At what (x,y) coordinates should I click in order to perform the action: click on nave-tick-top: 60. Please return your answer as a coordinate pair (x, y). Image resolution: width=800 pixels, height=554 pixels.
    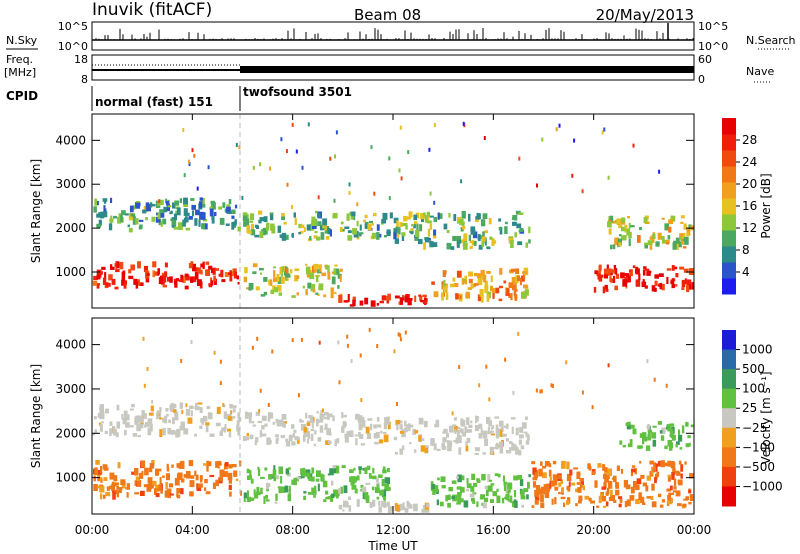
    Looking at the image, I should click on (705, 59).